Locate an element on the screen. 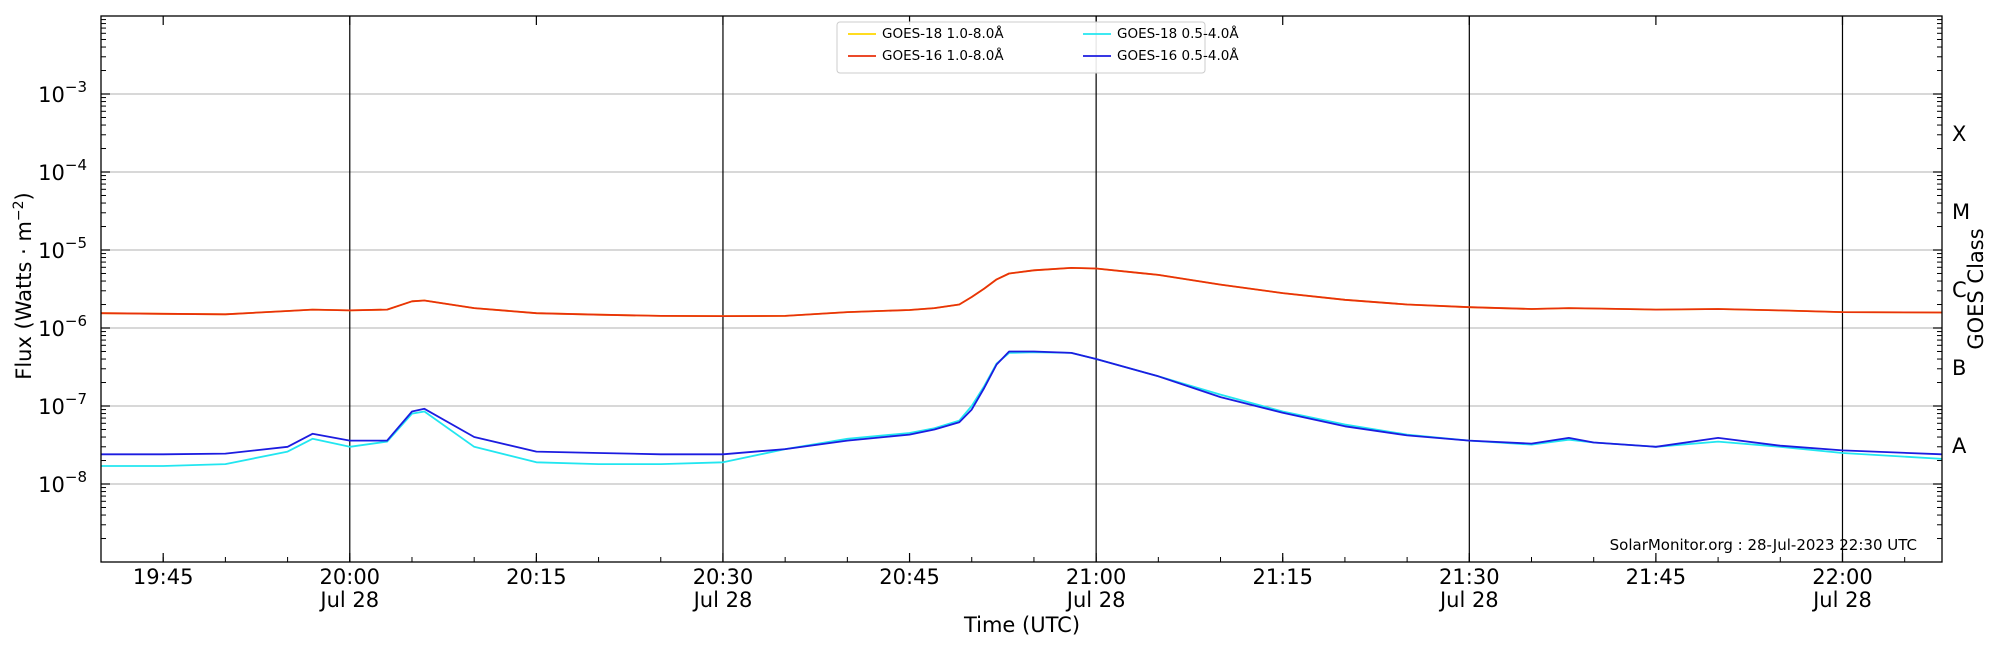 The height and width of the screenshot is (650, 2000). y-tick-label: 10⁻³ is located at coordinates (62, 92).